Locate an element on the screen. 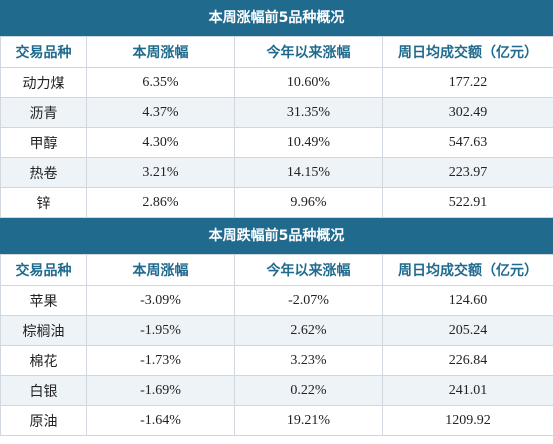 Image resolution: width=553 pixels, height=444 pixels. table-row: 热卷 3.21% 14.15% 223.97 is located at coordinates (276, 172).